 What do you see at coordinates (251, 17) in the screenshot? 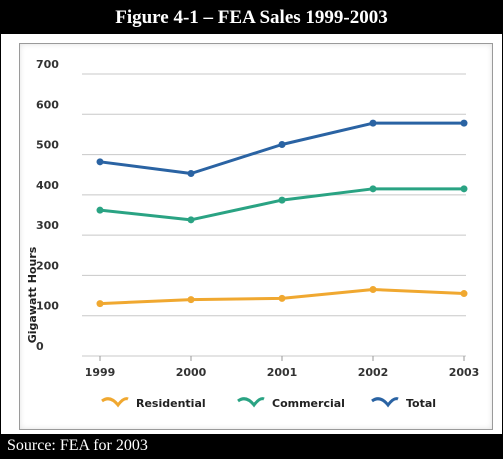
I see `figure-title: Figure 4-1 – FEA Sales 1999-2003` at bounding box center [251, 17].